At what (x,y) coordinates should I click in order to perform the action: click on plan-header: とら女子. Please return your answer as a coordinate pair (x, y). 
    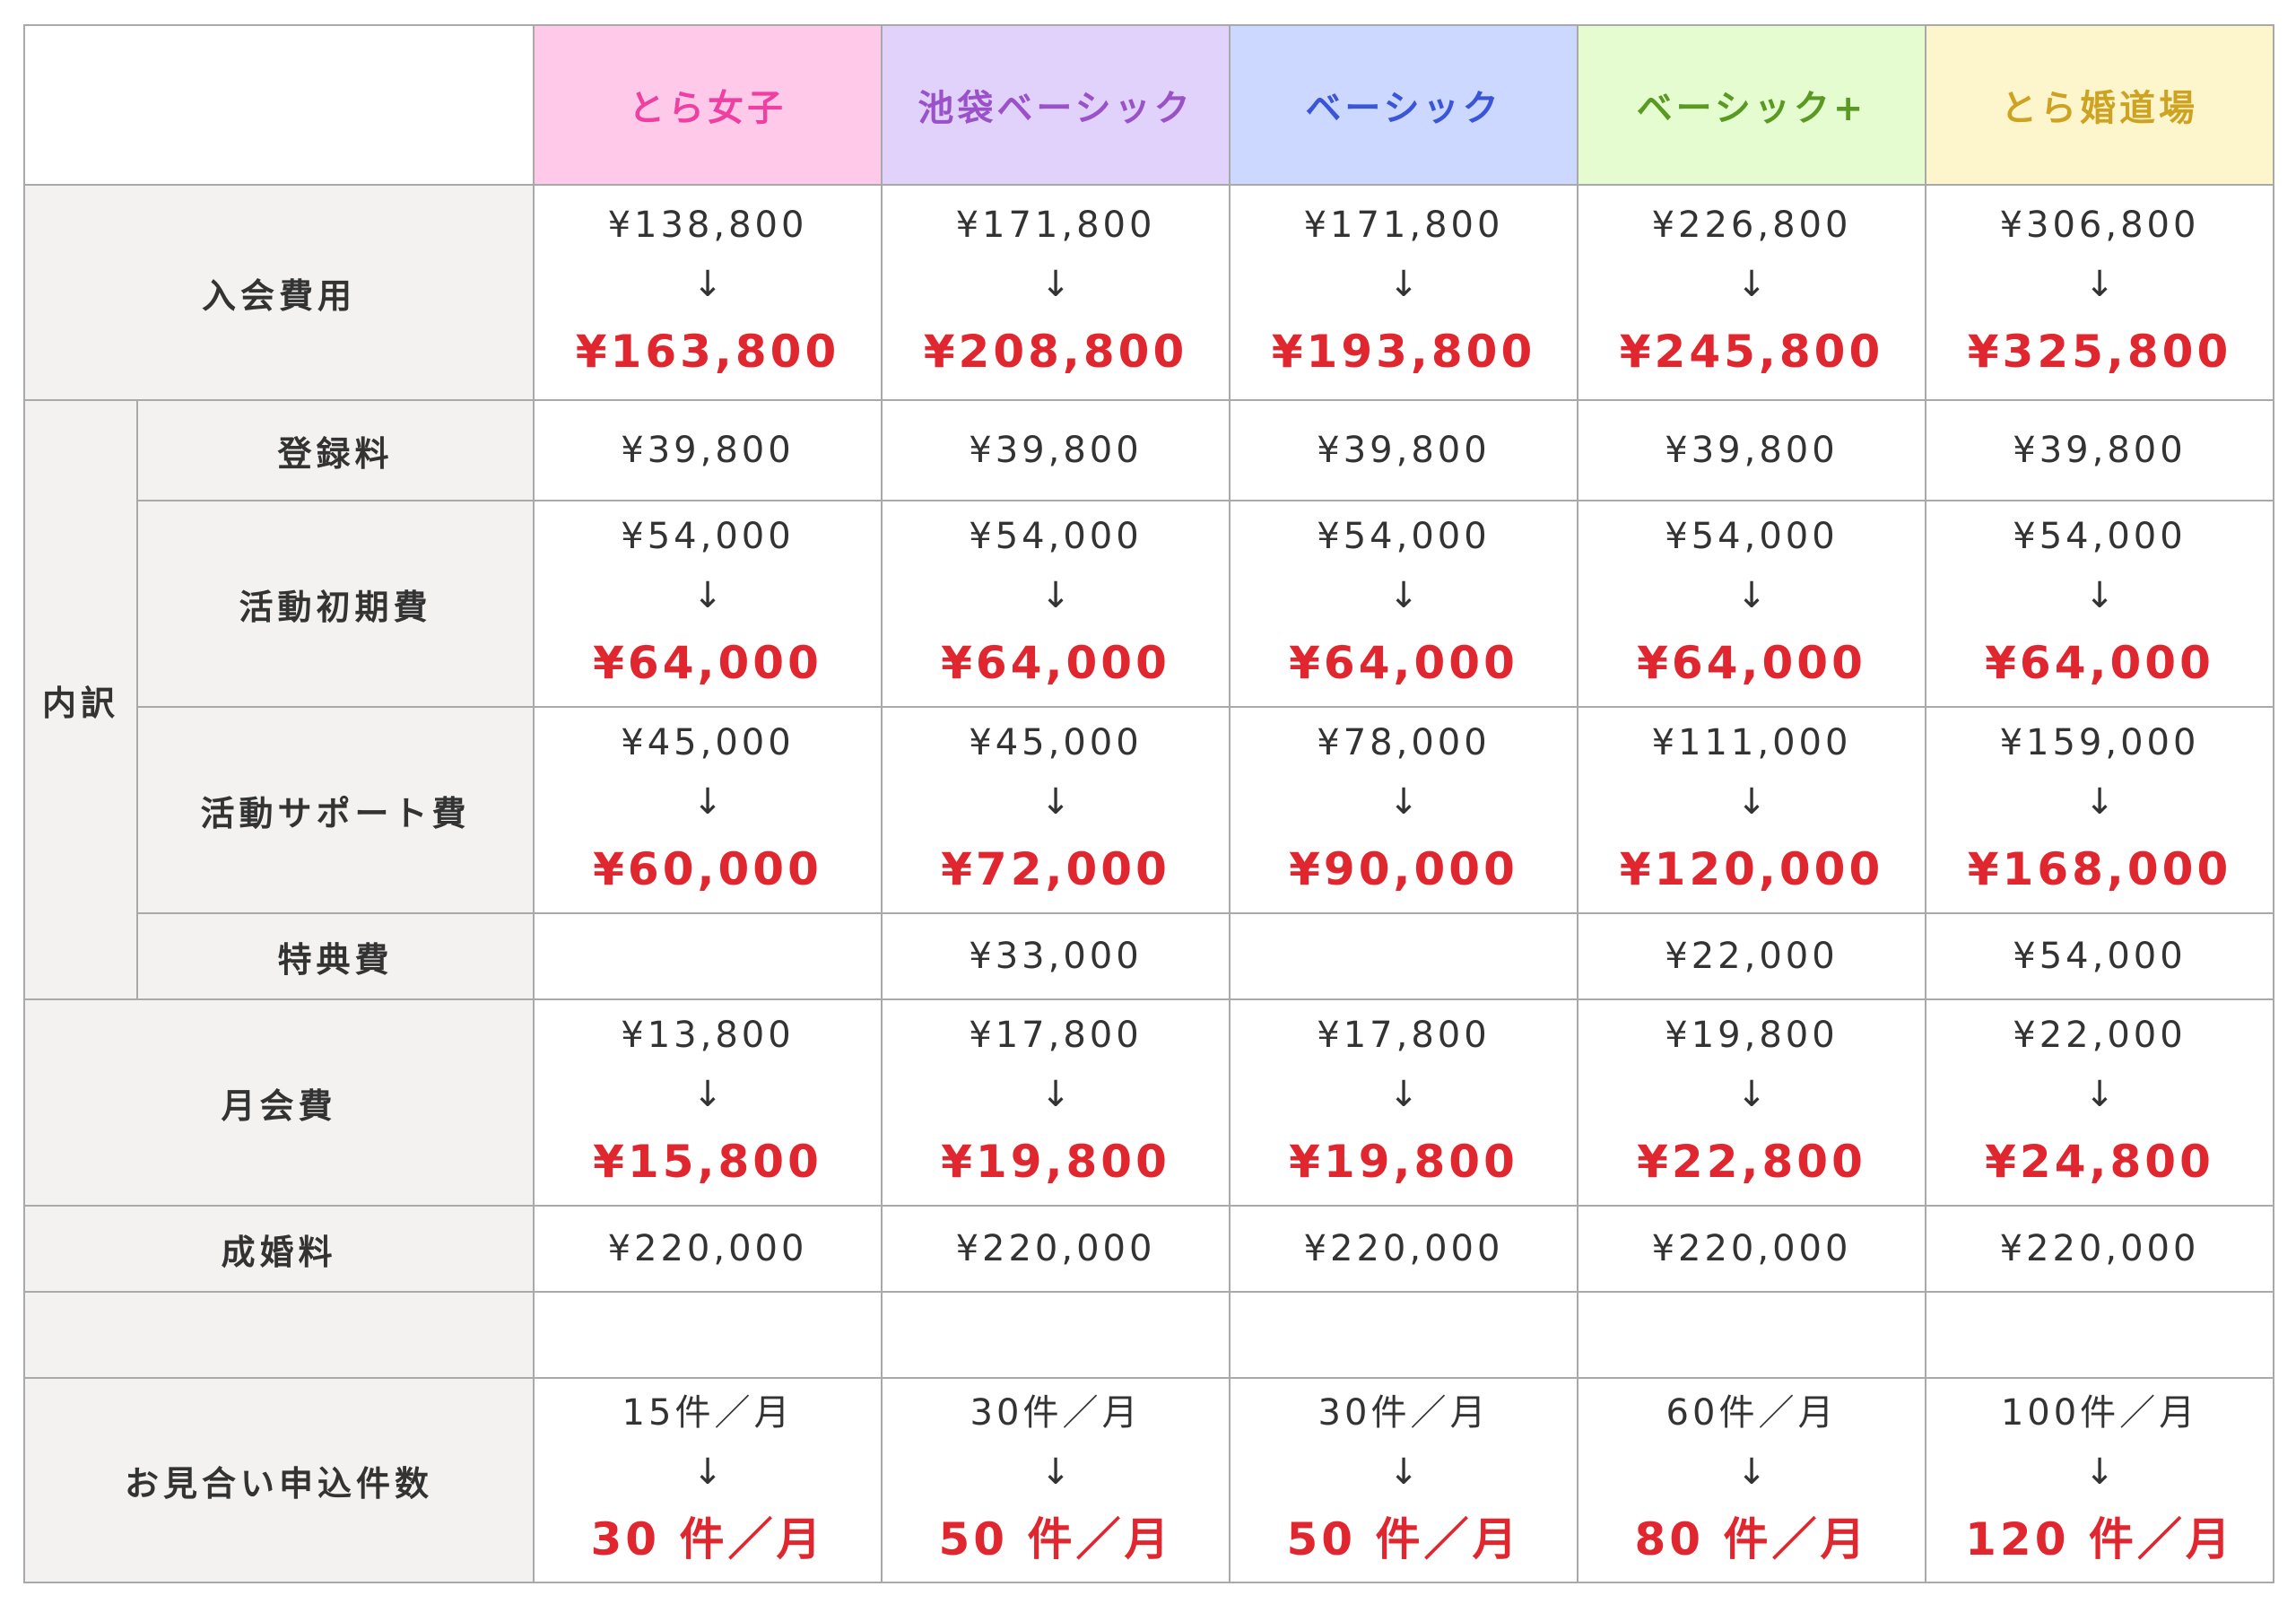
    Looking at the image, I should click on (708, 105).